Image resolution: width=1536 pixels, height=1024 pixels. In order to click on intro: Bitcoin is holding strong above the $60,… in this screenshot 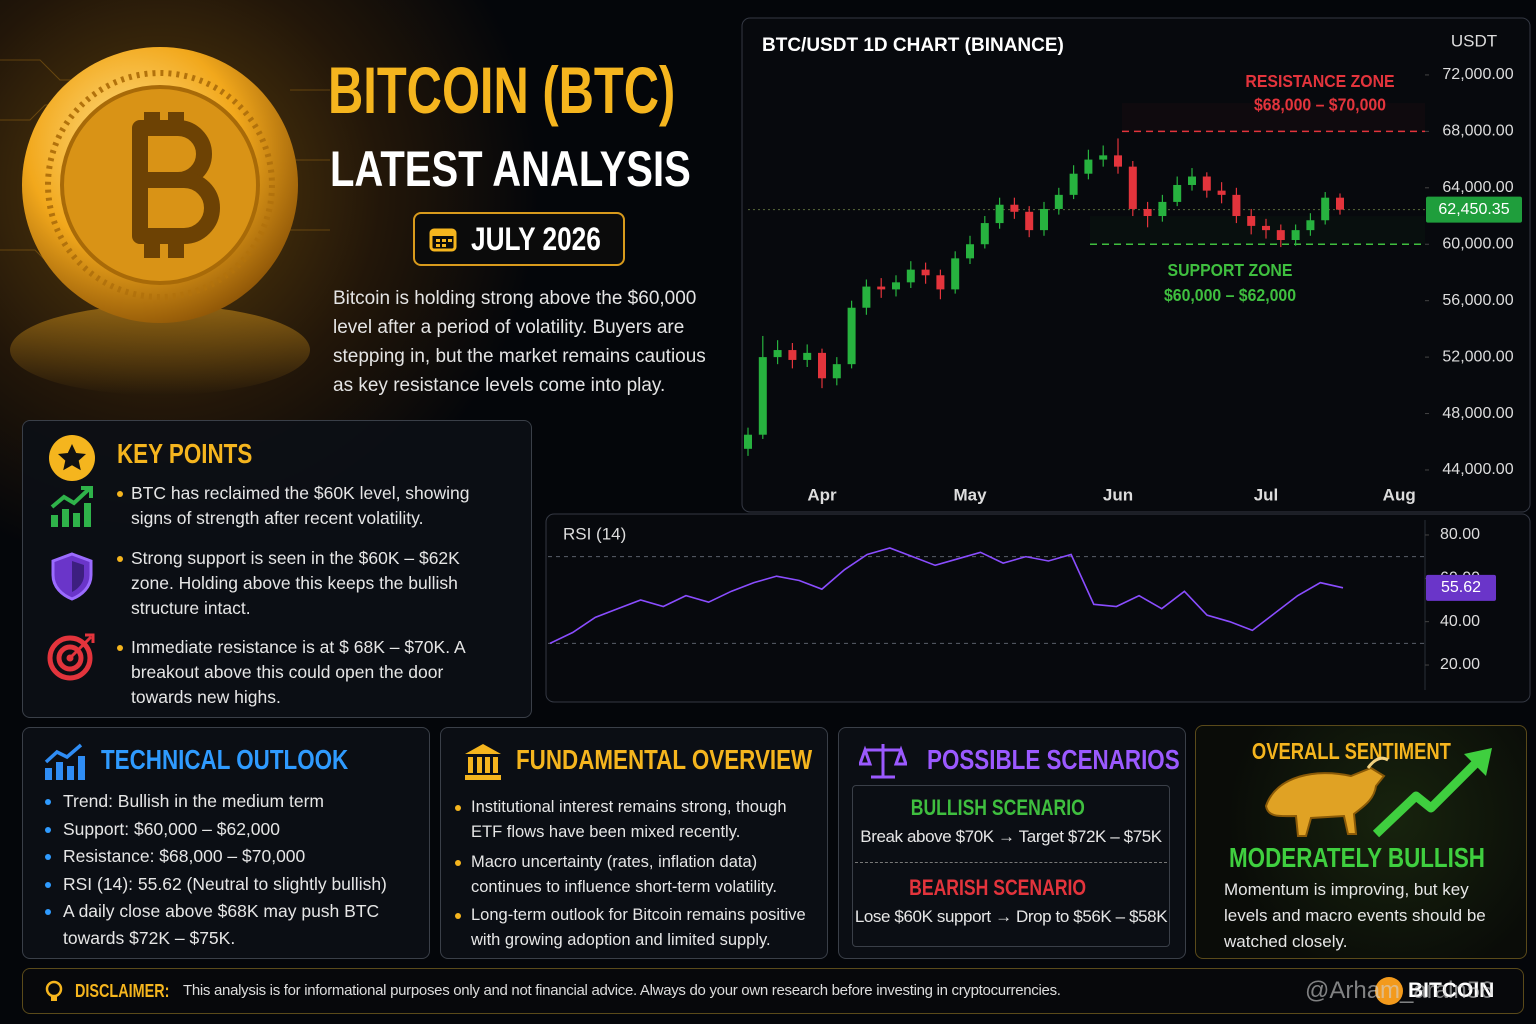, I will do `click(519, 342)`.